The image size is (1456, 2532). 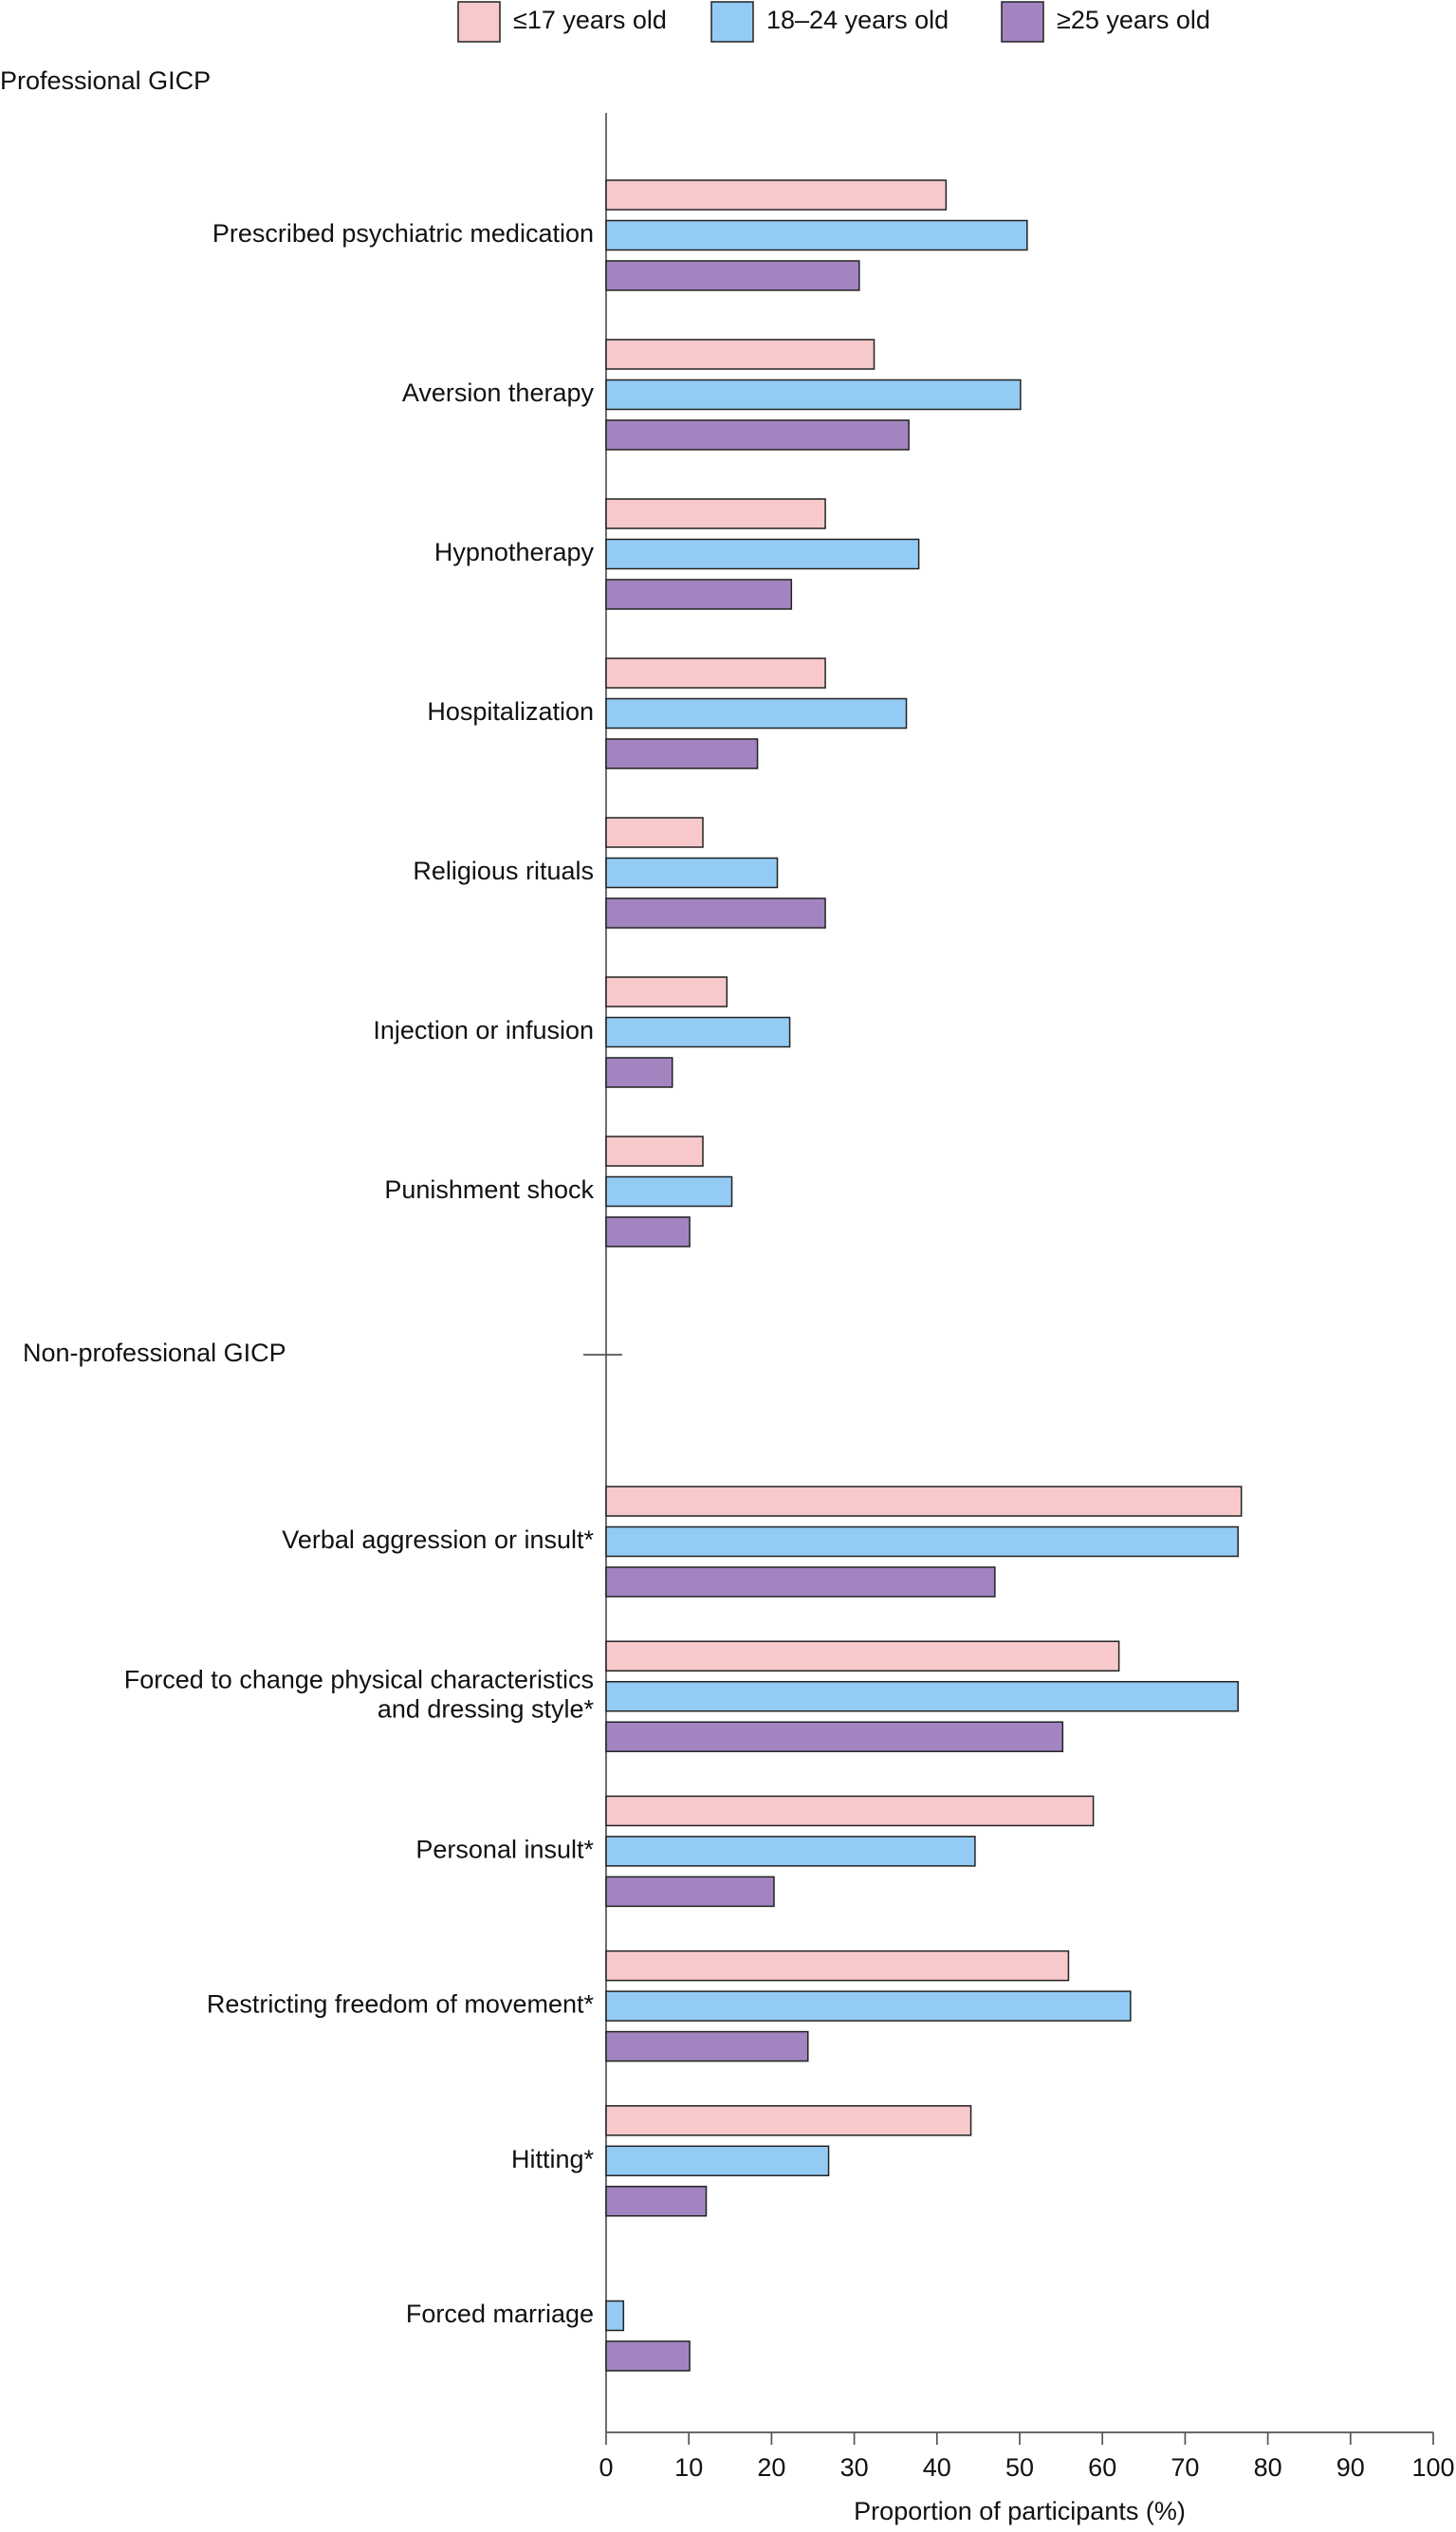 What do you see at coordinates (504, 871) in the screenshot?
I see `category-label: Religious rituals` at bounding box center [504, 871].